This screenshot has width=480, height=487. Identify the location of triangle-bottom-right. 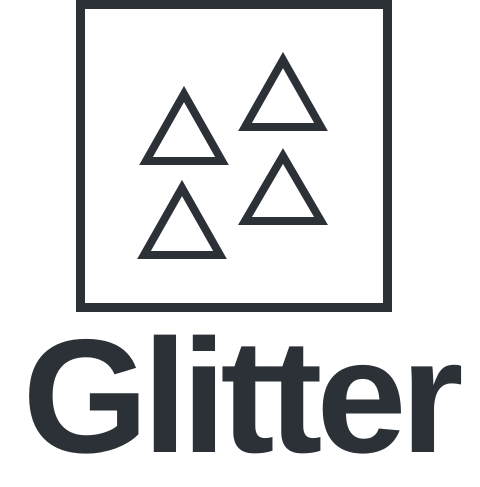
(283, 186).